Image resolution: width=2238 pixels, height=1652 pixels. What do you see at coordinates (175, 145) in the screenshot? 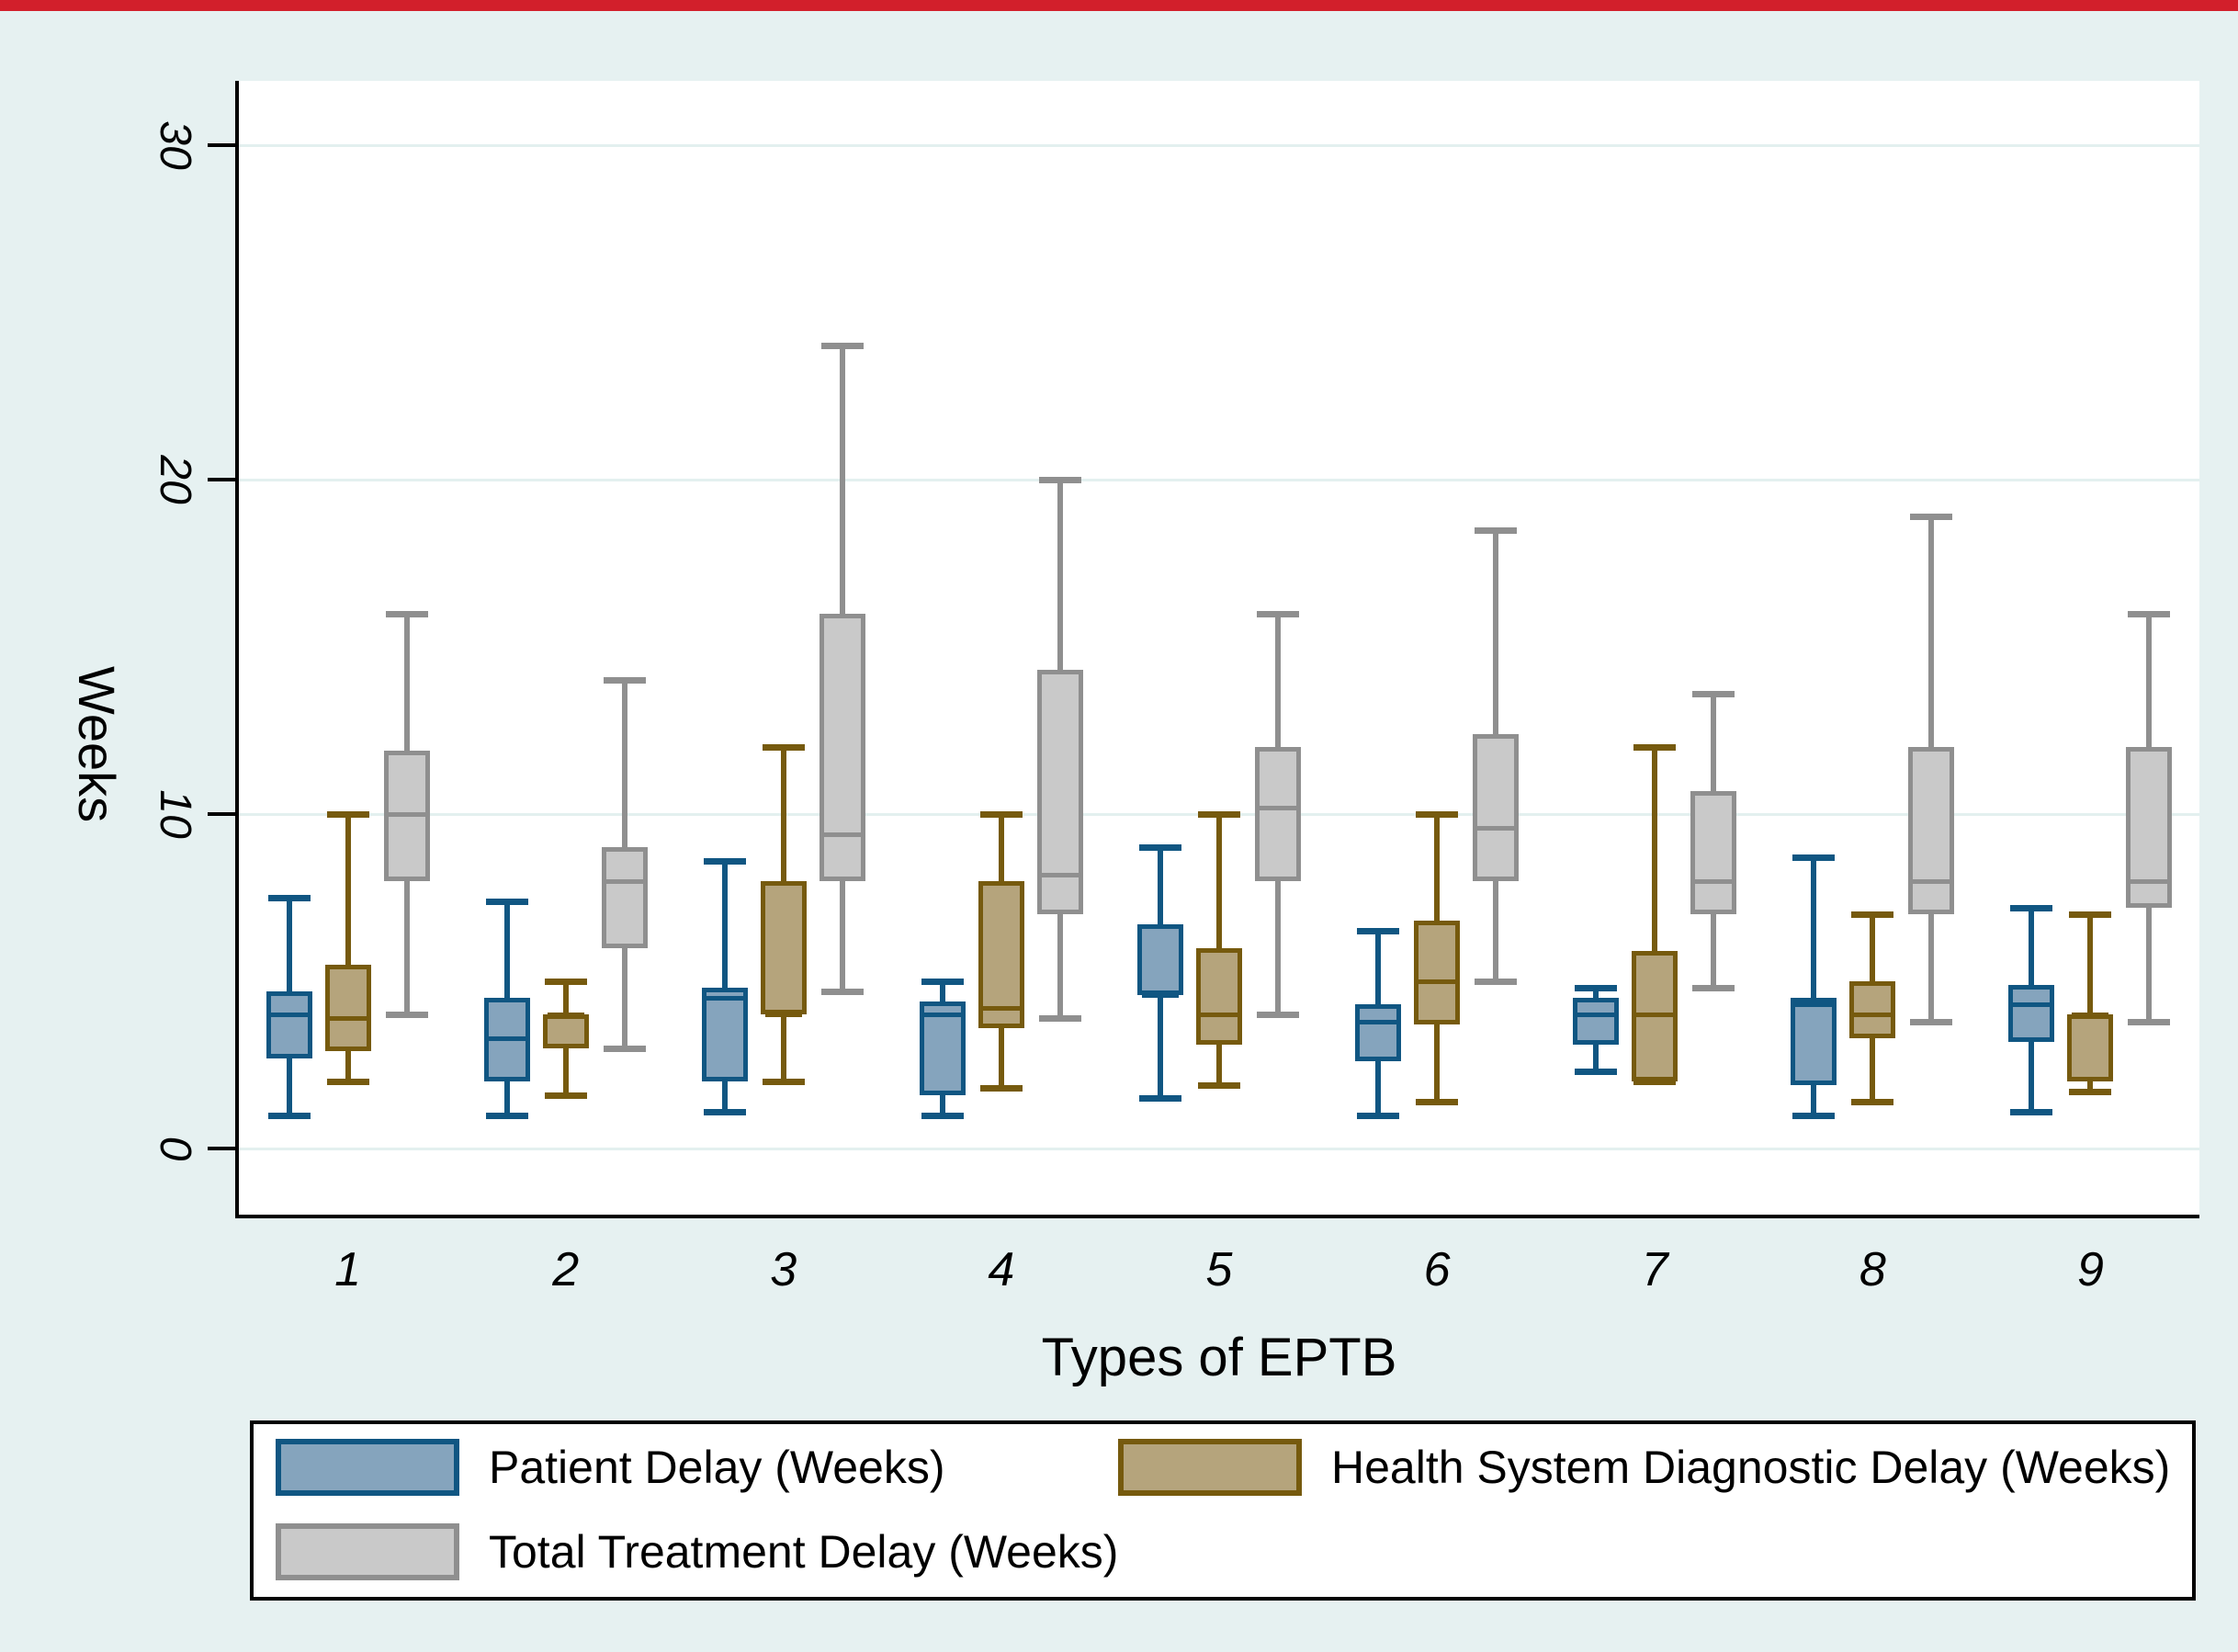
I see `y-tick-label-30: 30` at bounding box center [175, 145].